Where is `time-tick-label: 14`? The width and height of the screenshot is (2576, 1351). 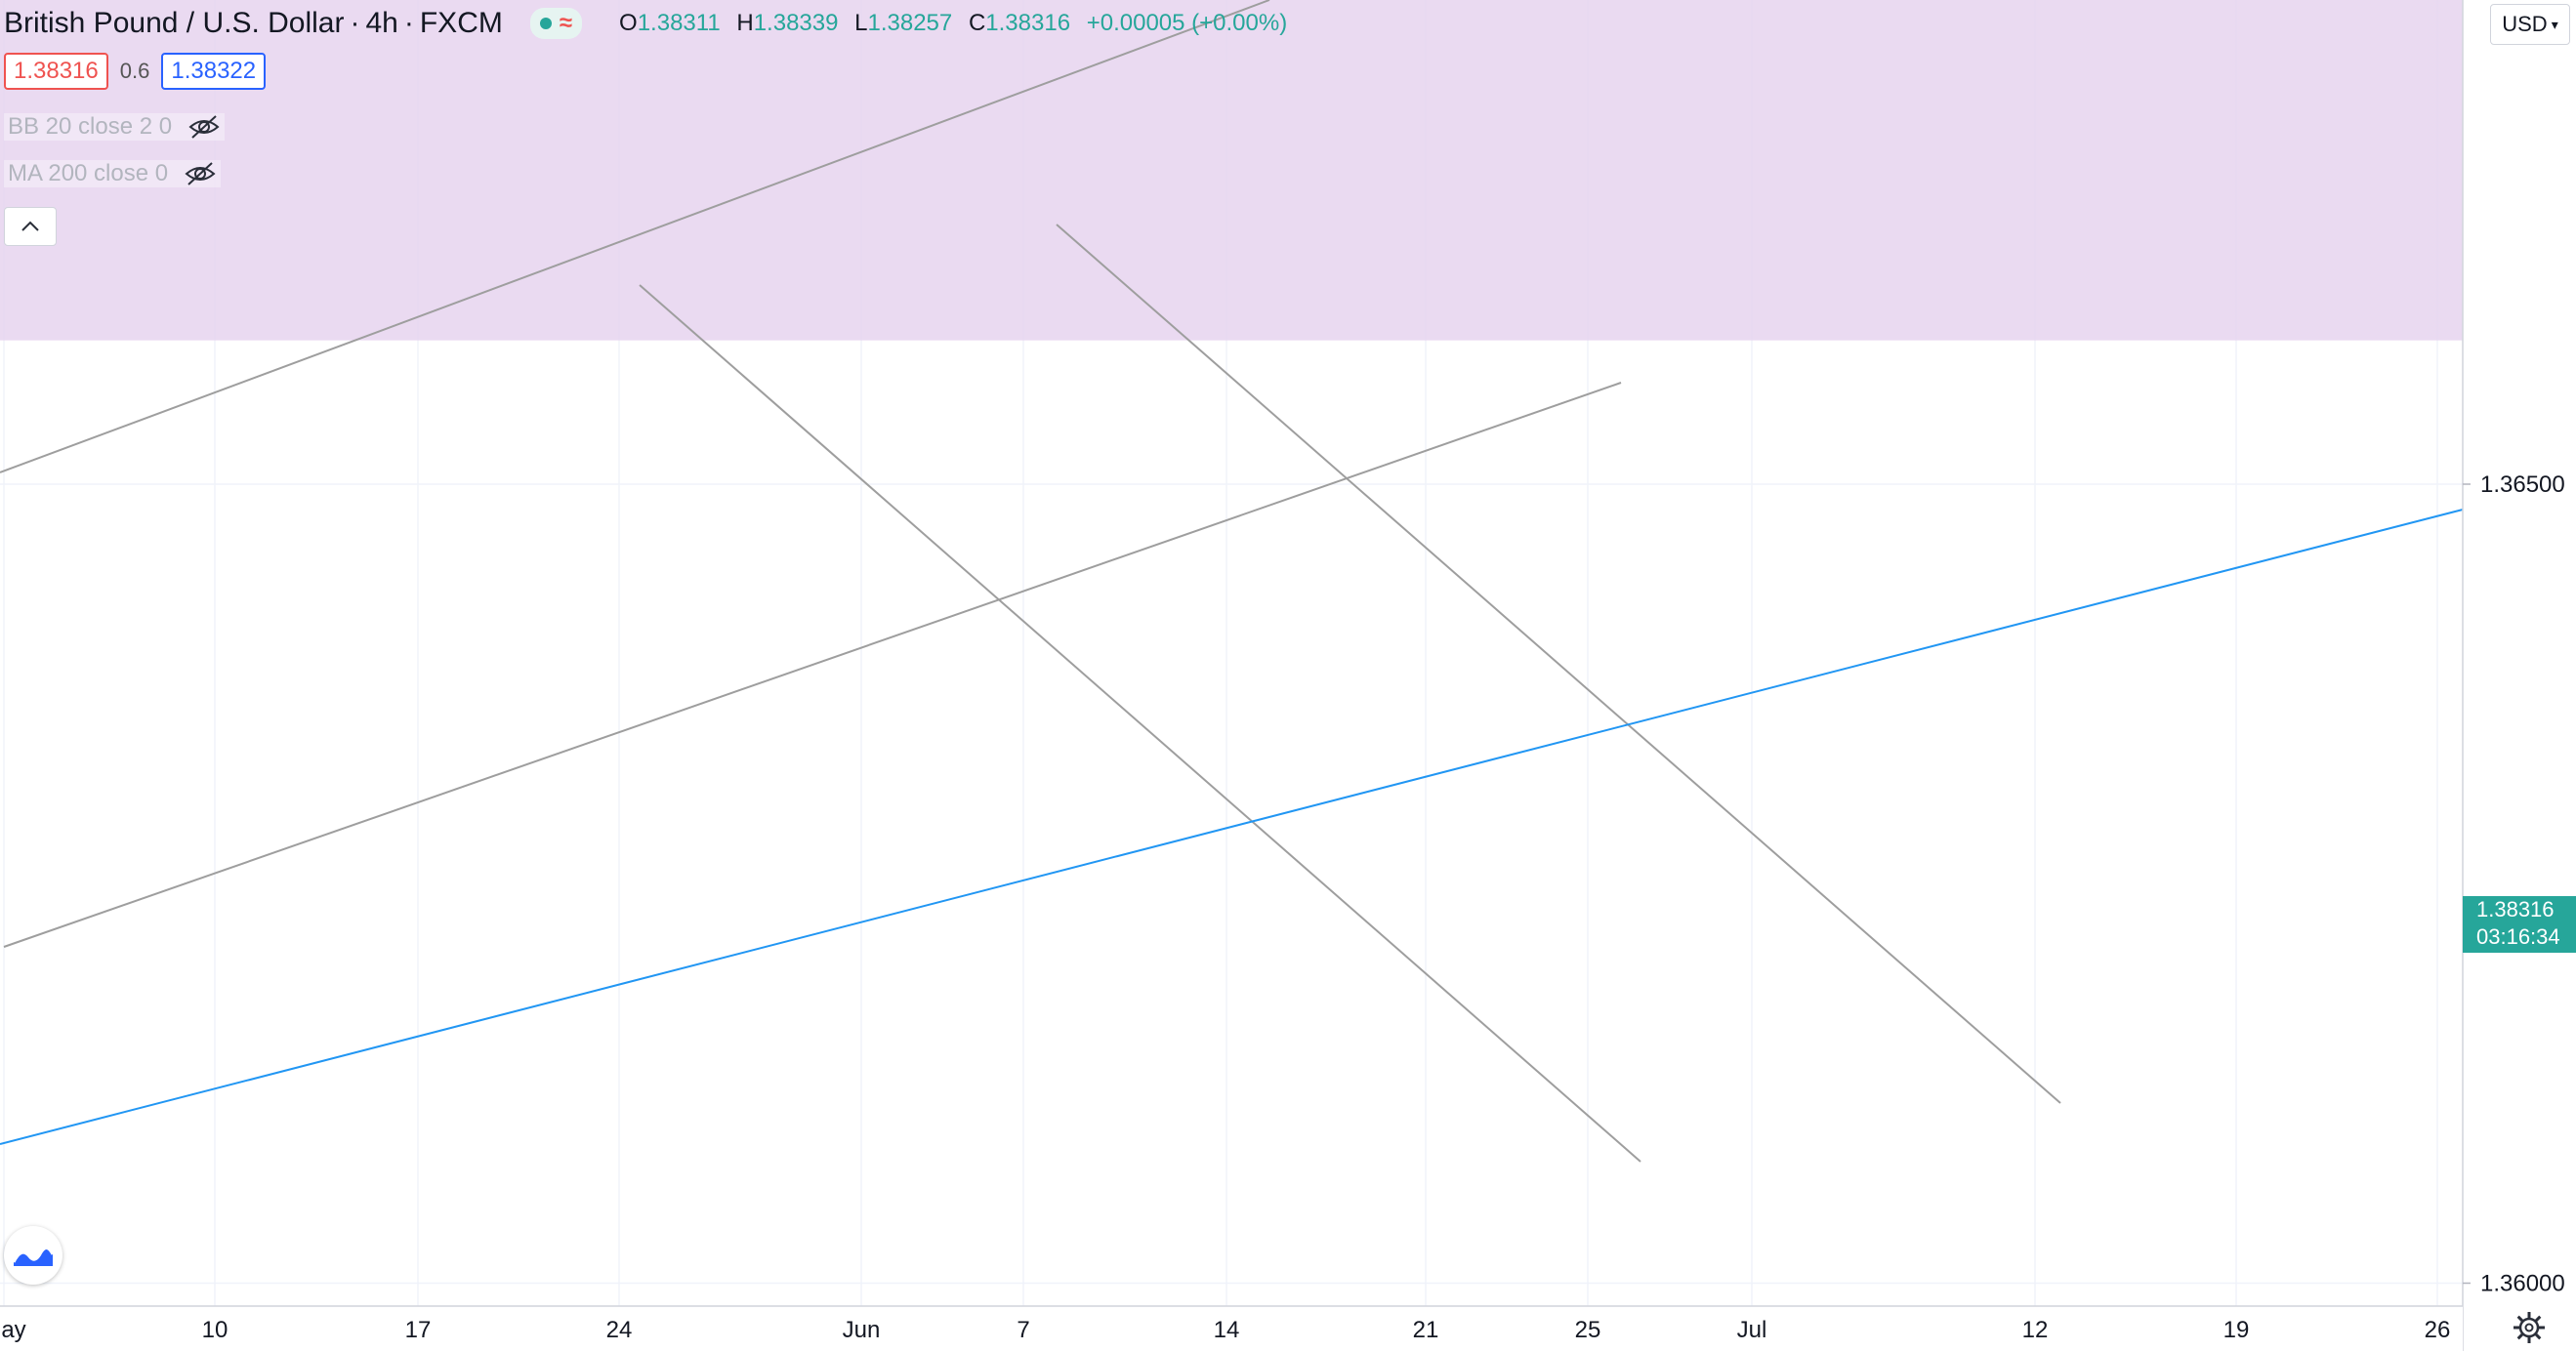 time-tick-label: 14 is located at coordinates (1227, 1330).